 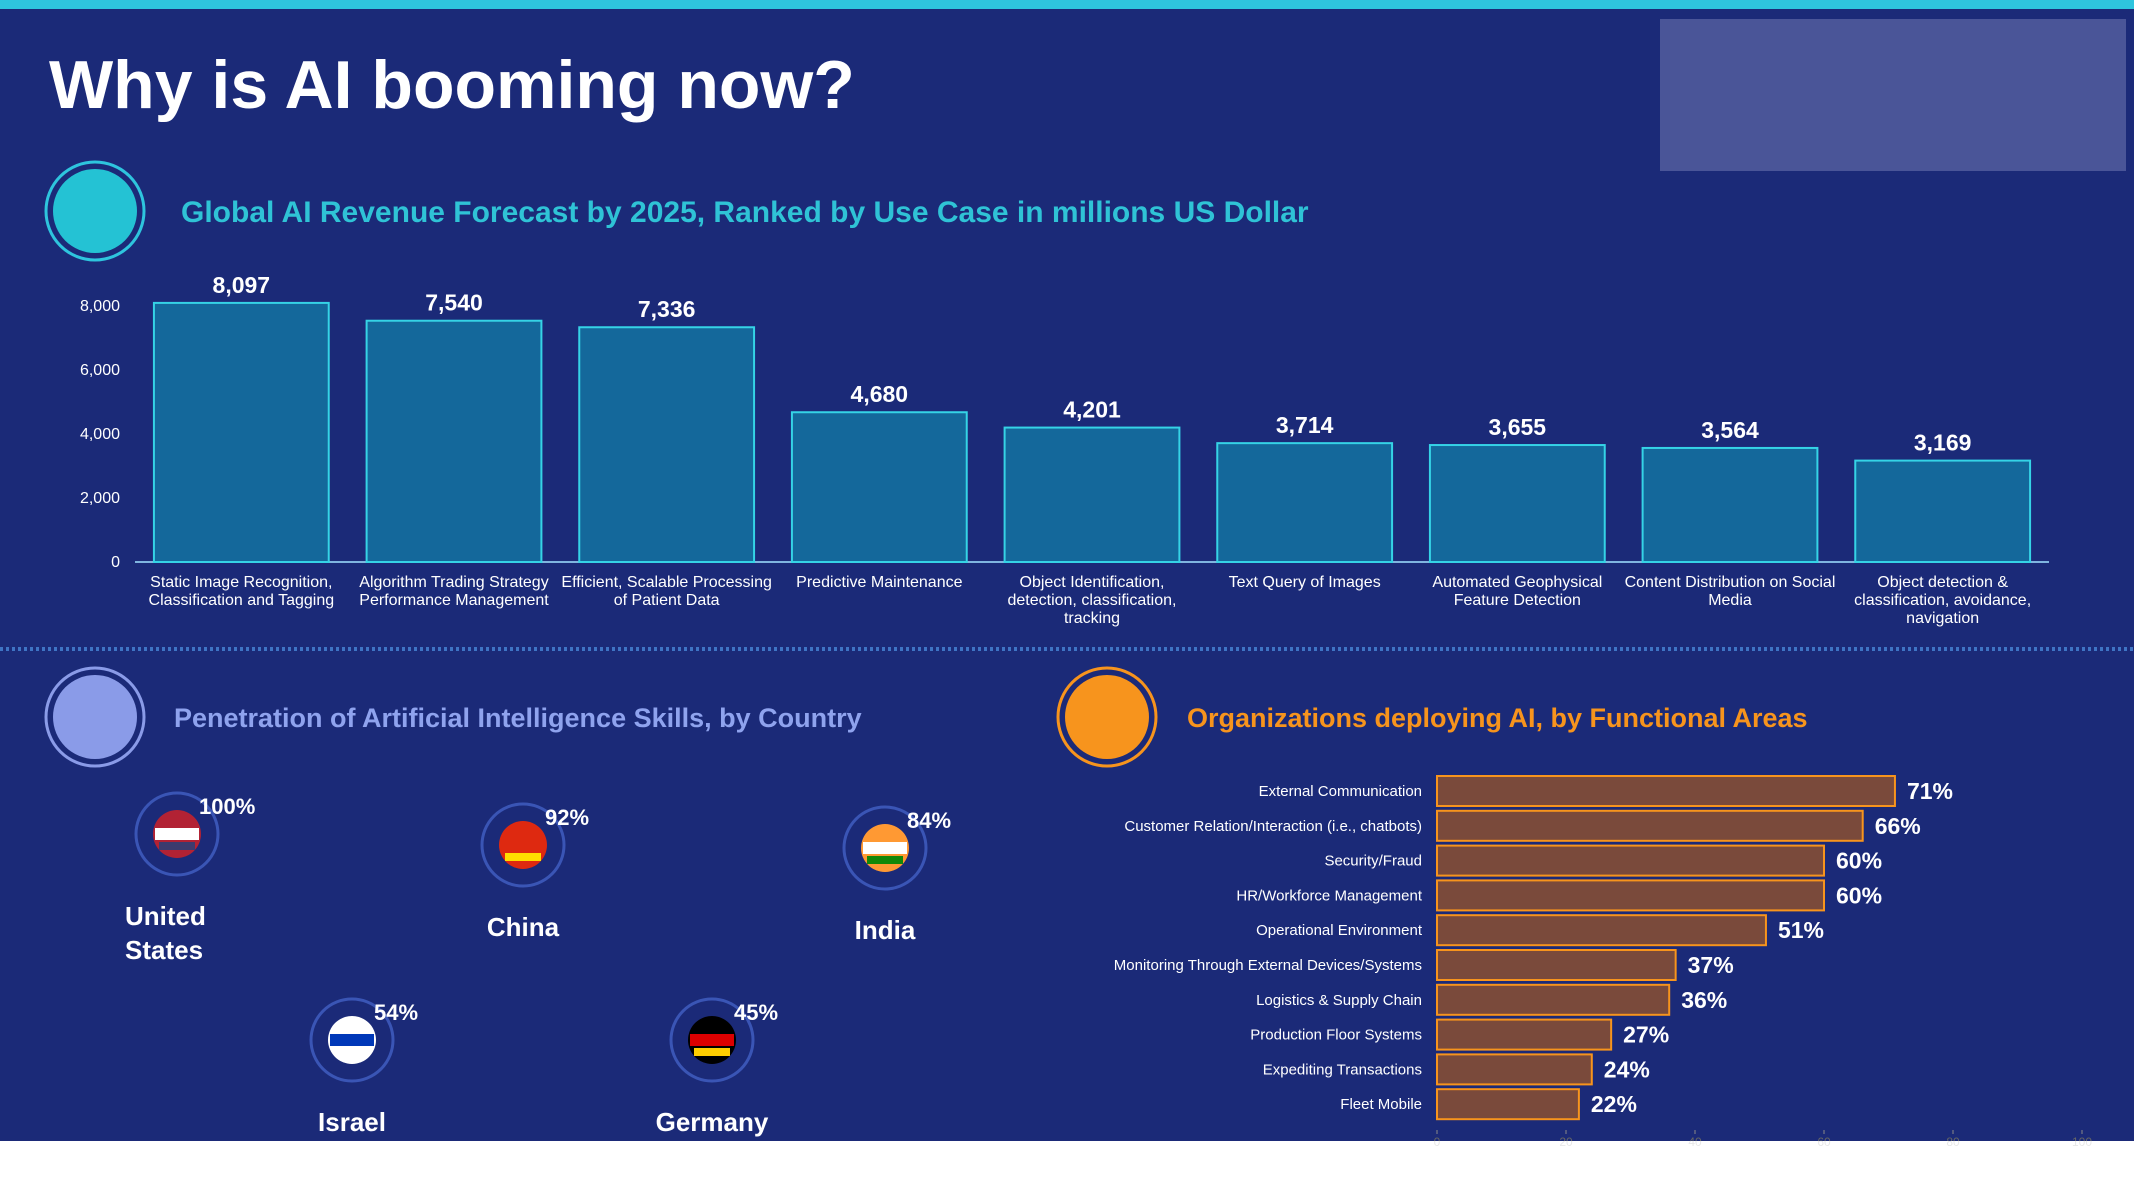 I want to click on top-stripe, so click(x=1067, y=4).